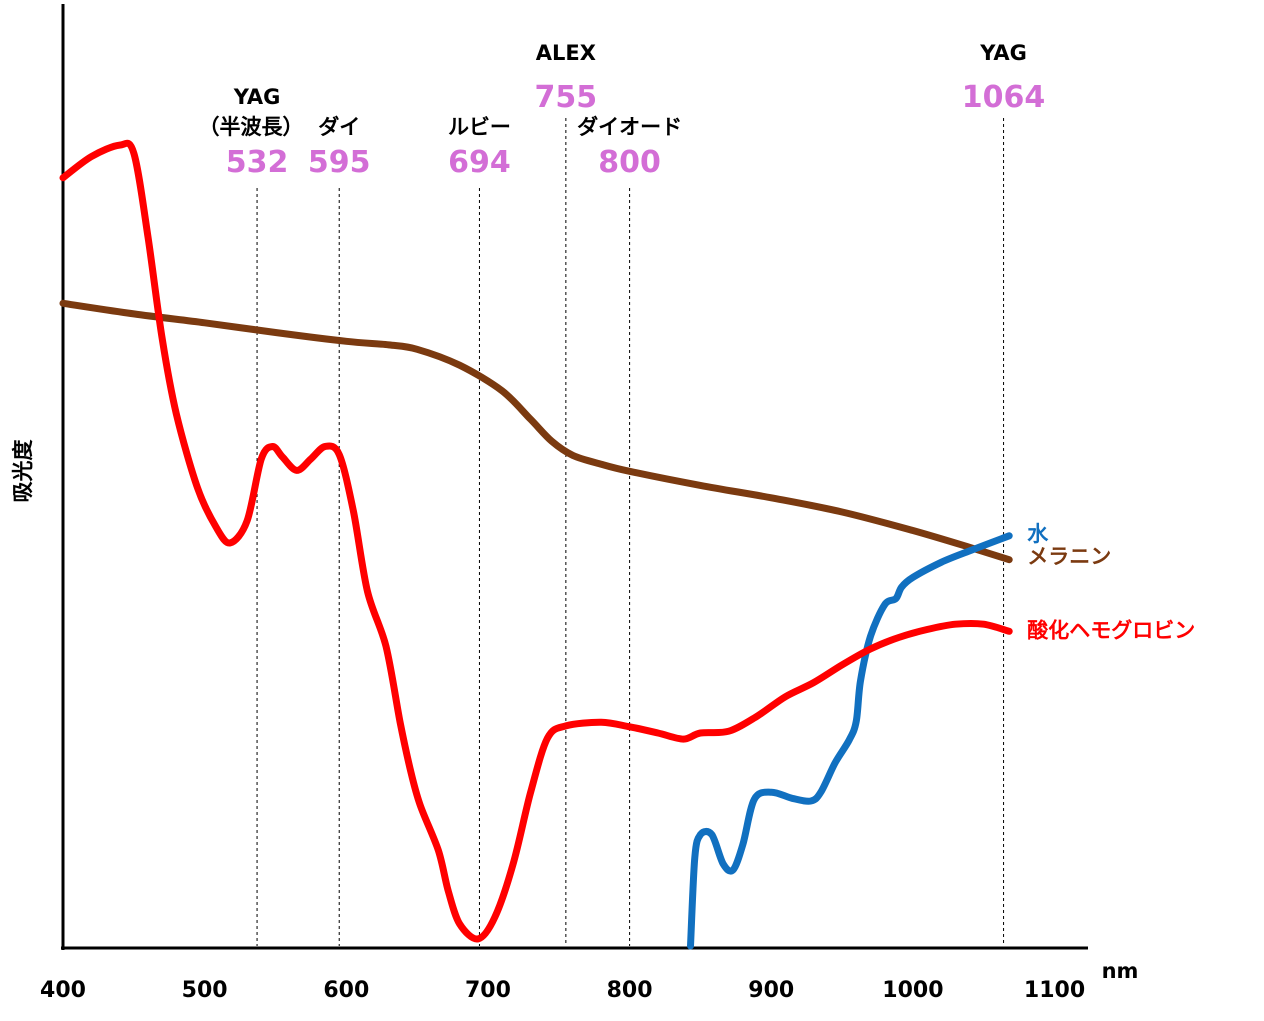  Describe the element at coordinates (562, 990) in the screenshot. I see `x-tick-labels: 400 500 600 700 800 900 1000 1100` at that location.